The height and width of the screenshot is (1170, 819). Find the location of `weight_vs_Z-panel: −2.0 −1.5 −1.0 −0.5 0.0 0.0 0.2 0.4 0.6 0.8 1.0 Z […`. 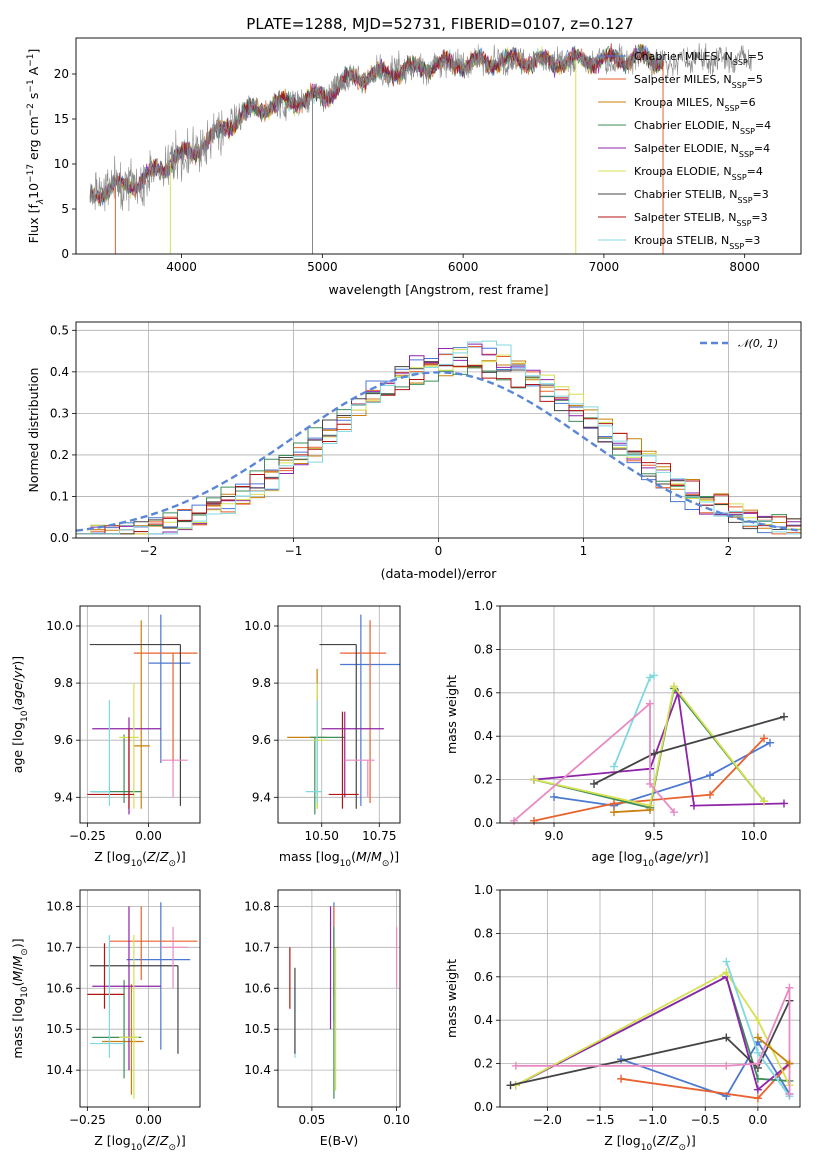

weight_vs_Z-panel: −2.0 −1.5 −1.0 −0.5 0.0 0.0 0.2 0.4 0.6 0.8 1.0 Z [… is located at coordinates (622, 1018).